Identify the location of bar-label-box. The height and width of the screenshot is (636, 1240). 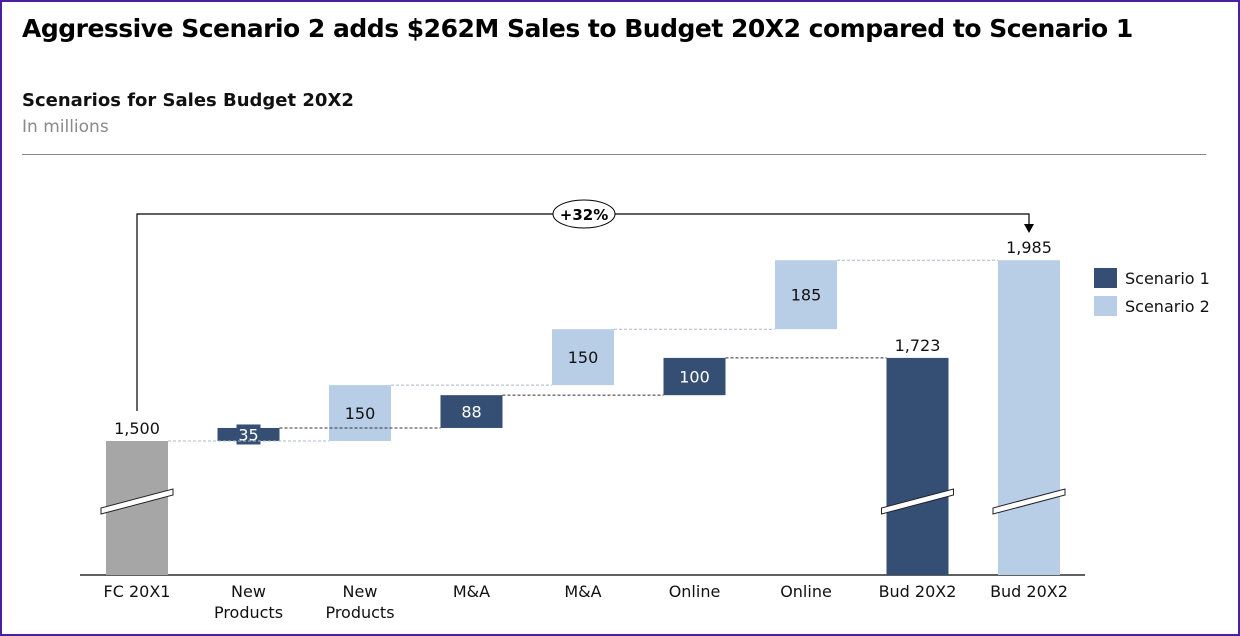
(248, 434).